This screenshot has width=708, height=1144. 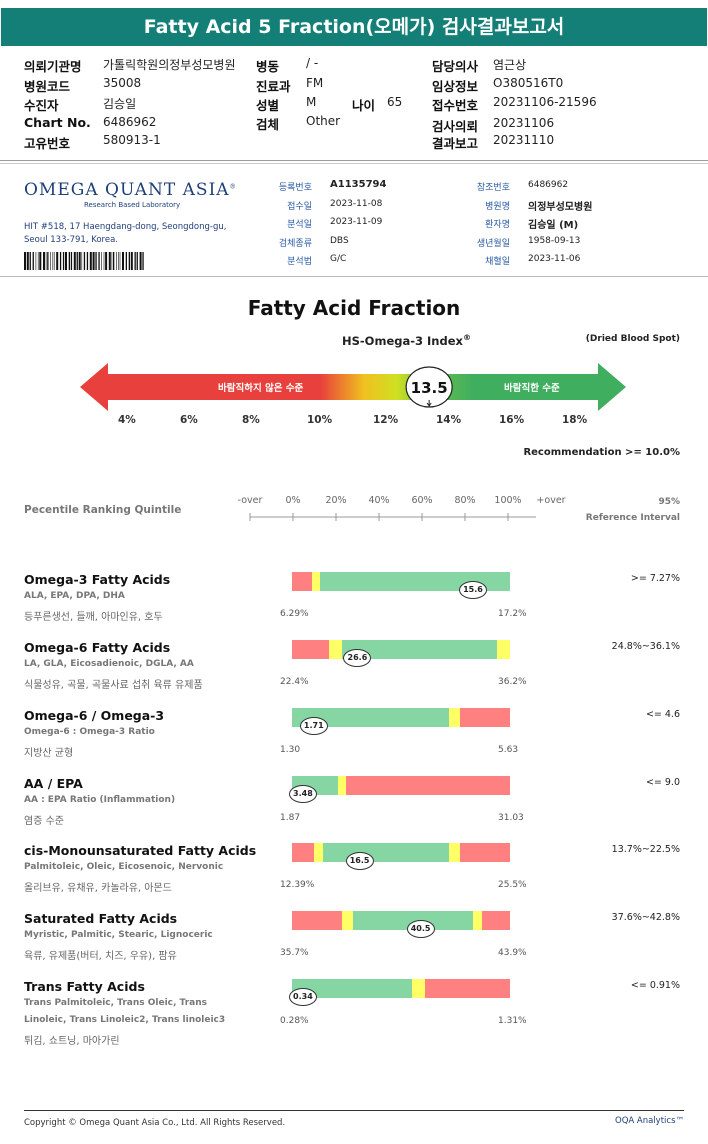 I want to click on reference-interval-label: Reference Interval, so click(x=632, y=518).